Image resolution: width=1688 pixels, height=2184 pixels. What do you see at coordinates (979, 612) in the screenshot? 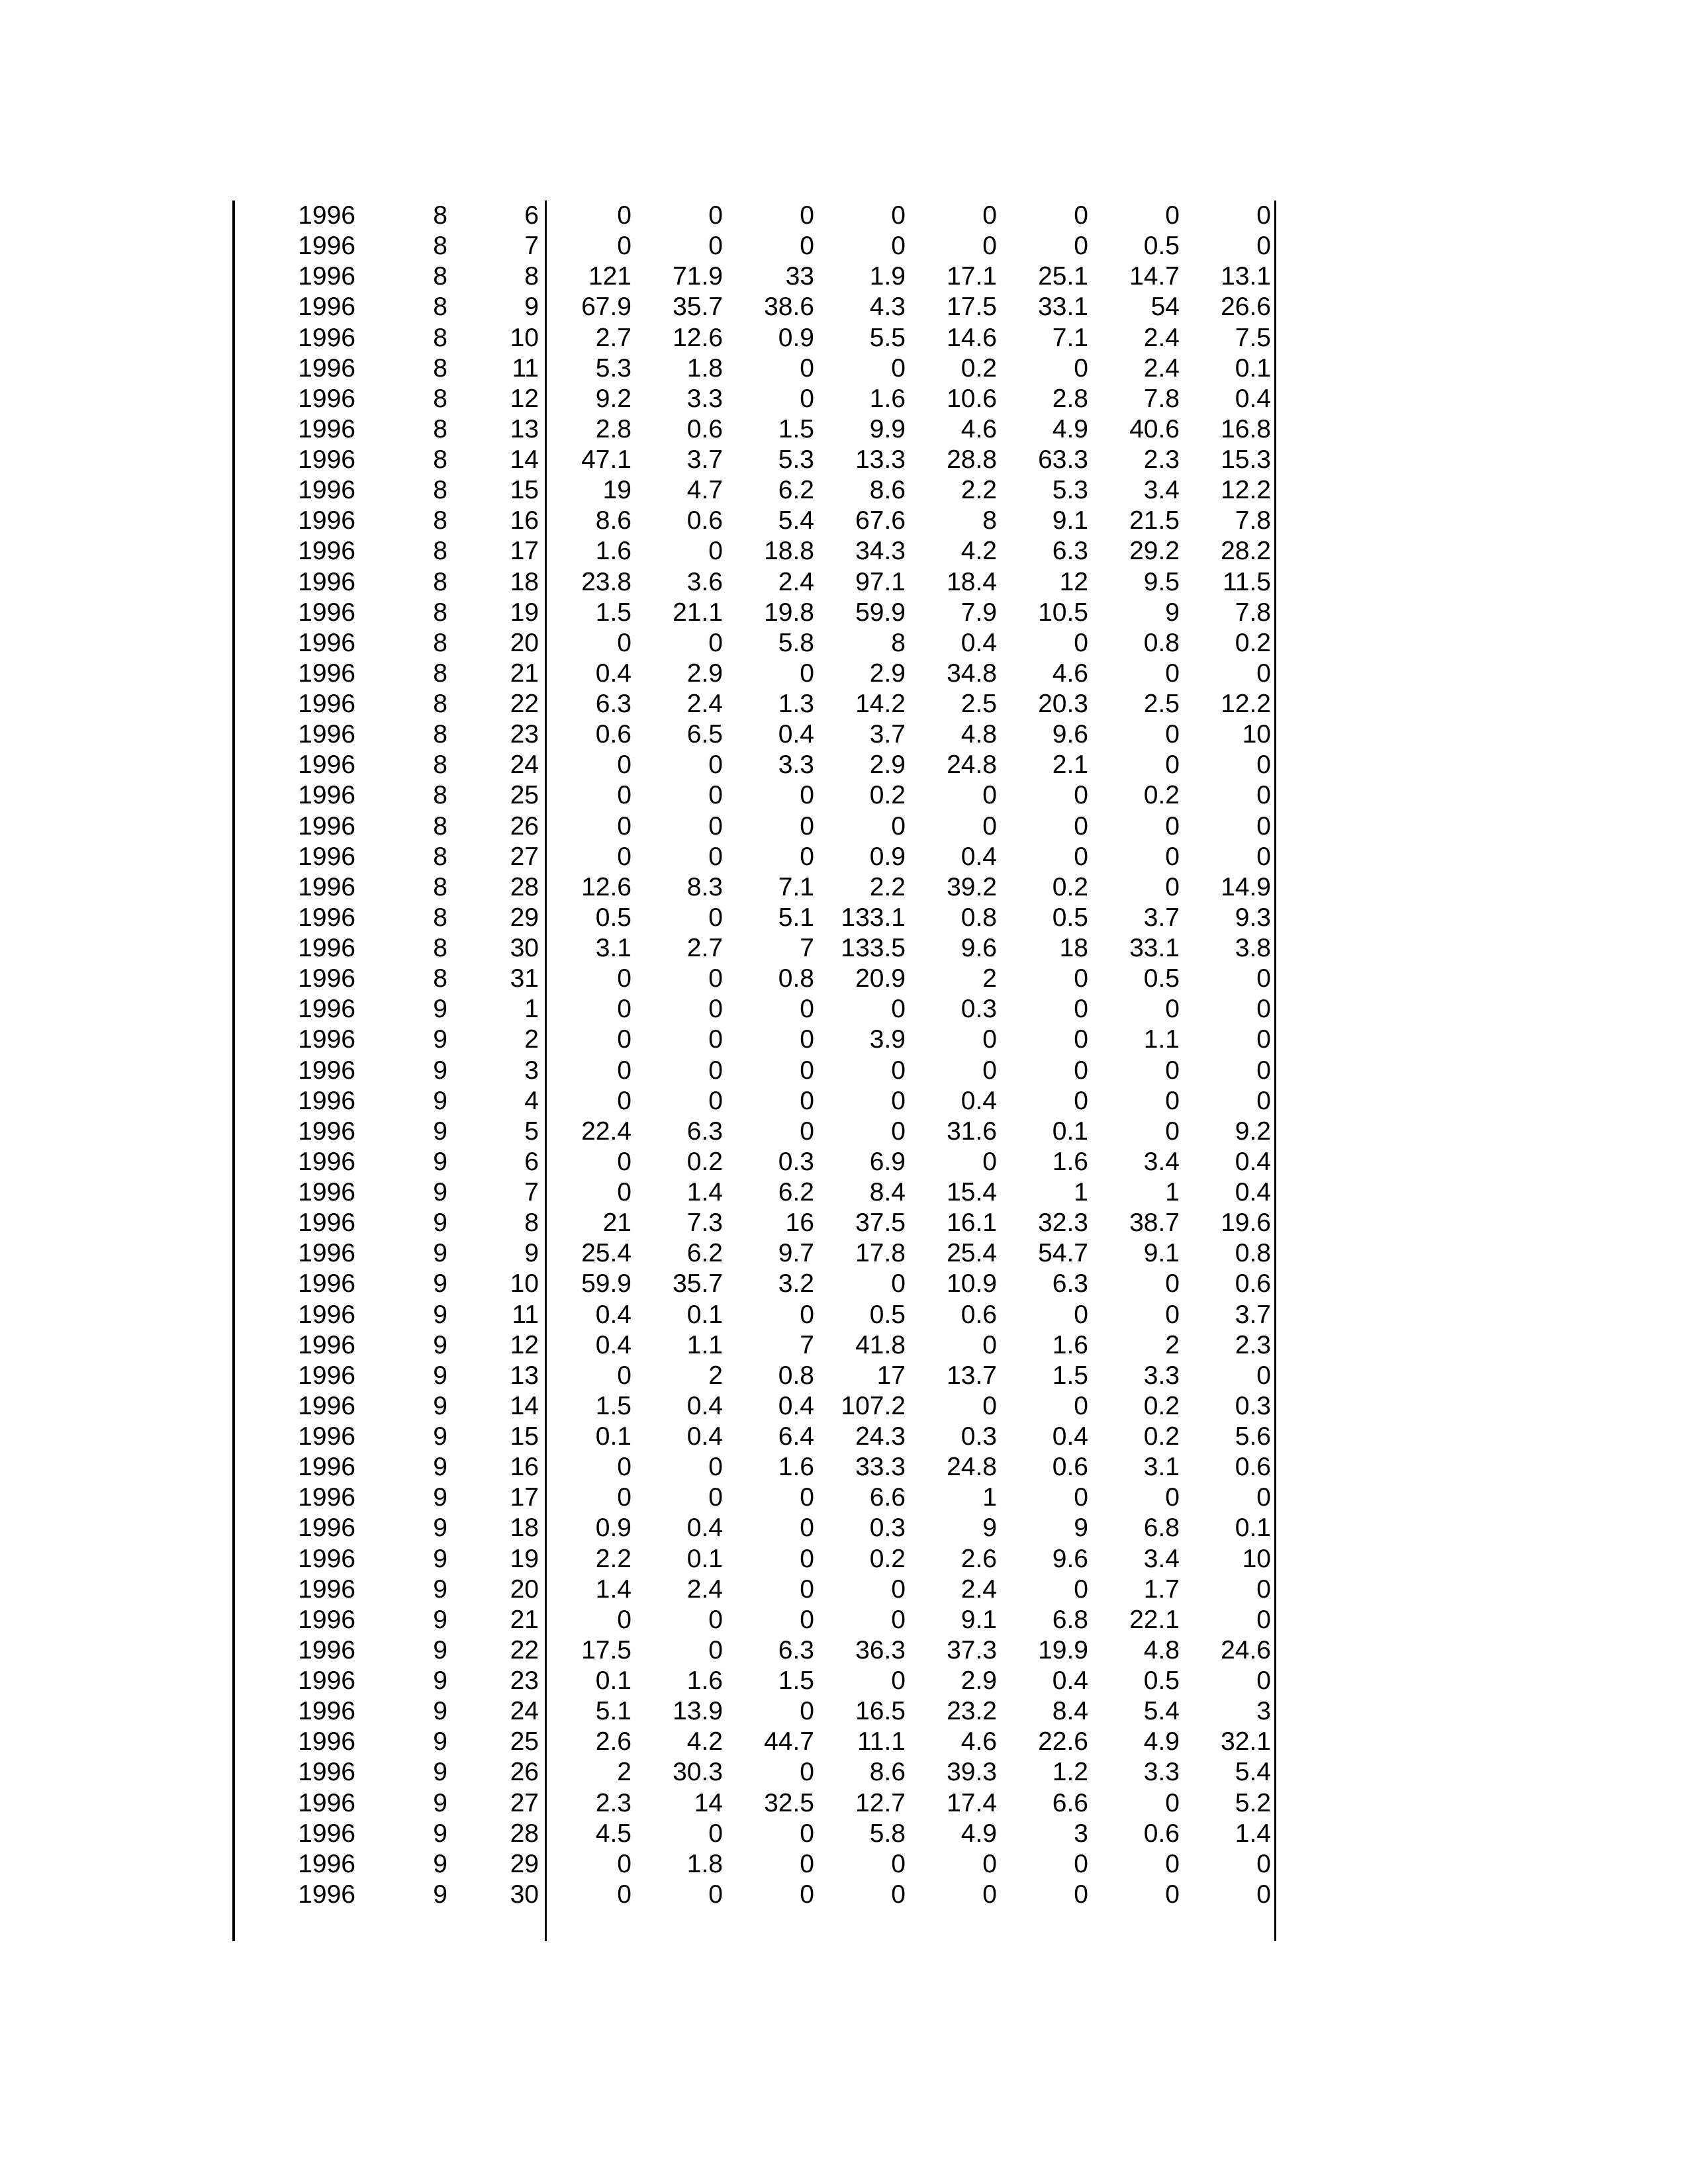
I see `cell-value-5: 7.9` at bounding box center [979, 612].